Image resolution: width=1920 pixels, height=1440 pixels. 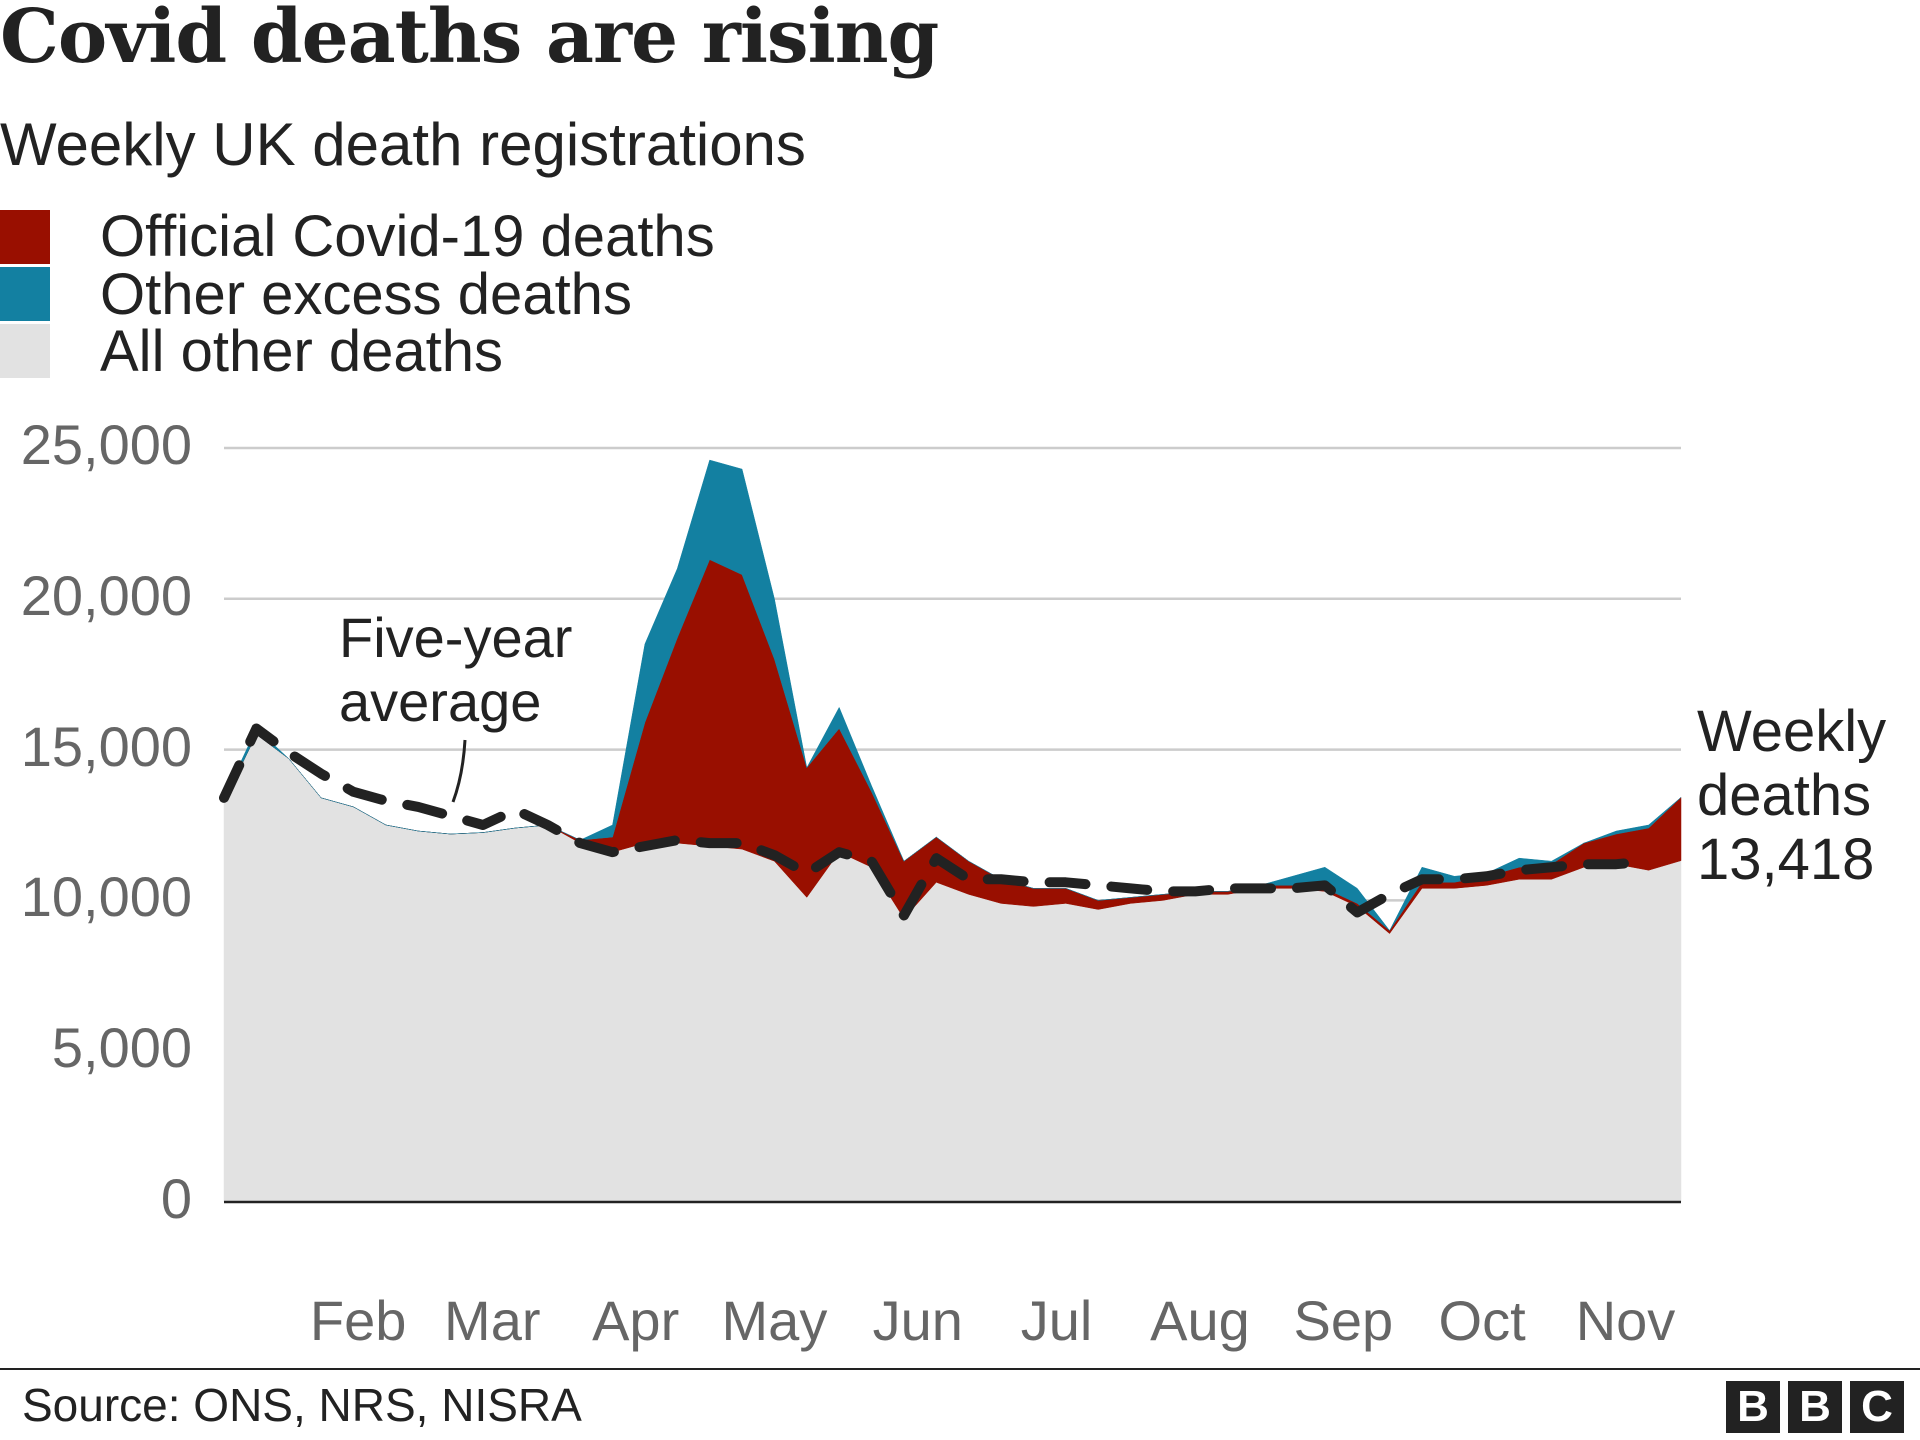 What do you see at coordinates (936, 822) in the screenshot?
I see `five-year-average-line` at bounding box center [936, 822].